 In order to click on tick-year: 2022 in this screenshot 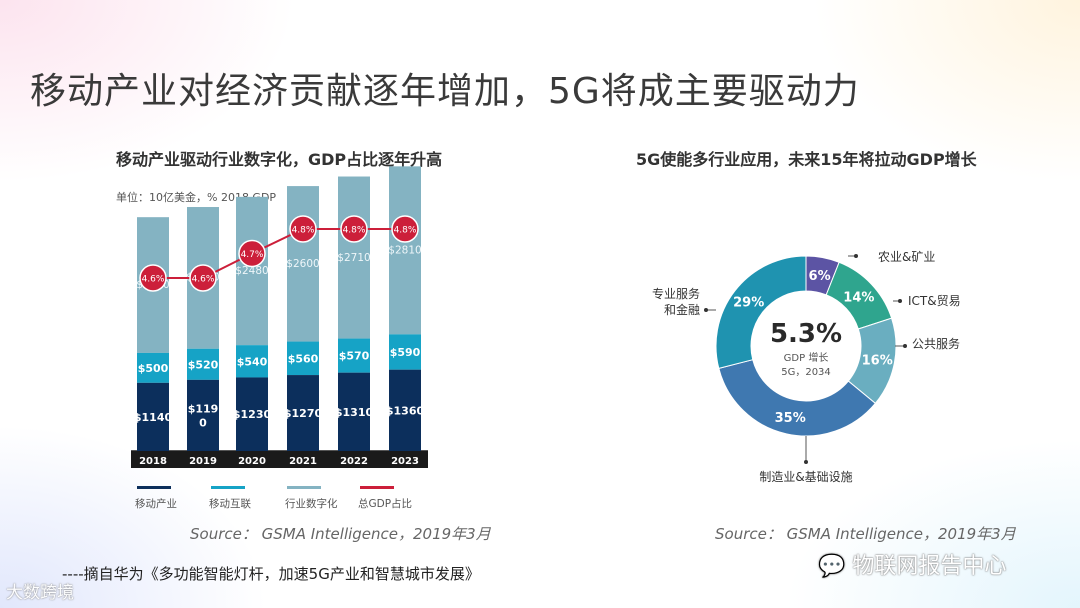, I will do `click(354, 461)`.